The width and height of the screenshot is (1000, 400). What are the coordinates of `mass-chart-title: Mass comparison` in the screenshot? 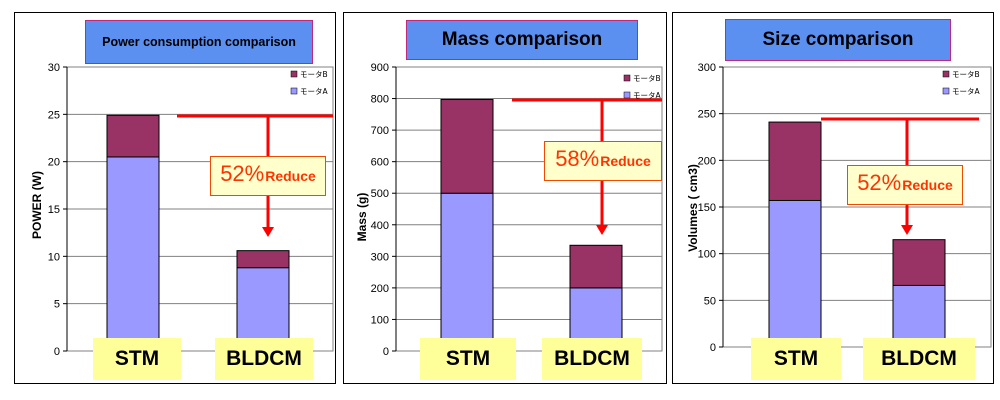 It's located at (522, 40).